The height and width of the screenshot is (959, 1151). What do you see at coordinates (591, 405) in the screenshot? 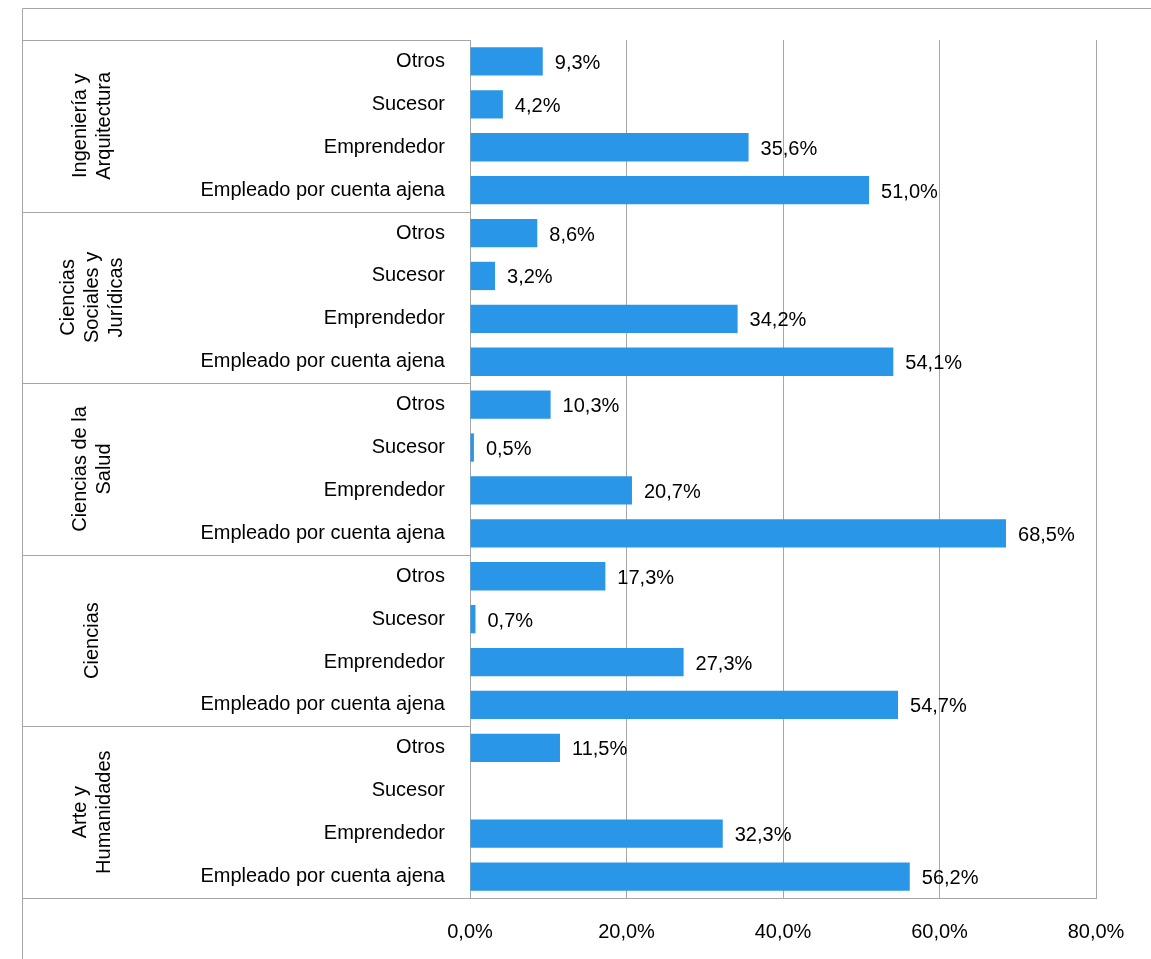
I see `data-label: 10,3%` at bounding box center [591, 405].